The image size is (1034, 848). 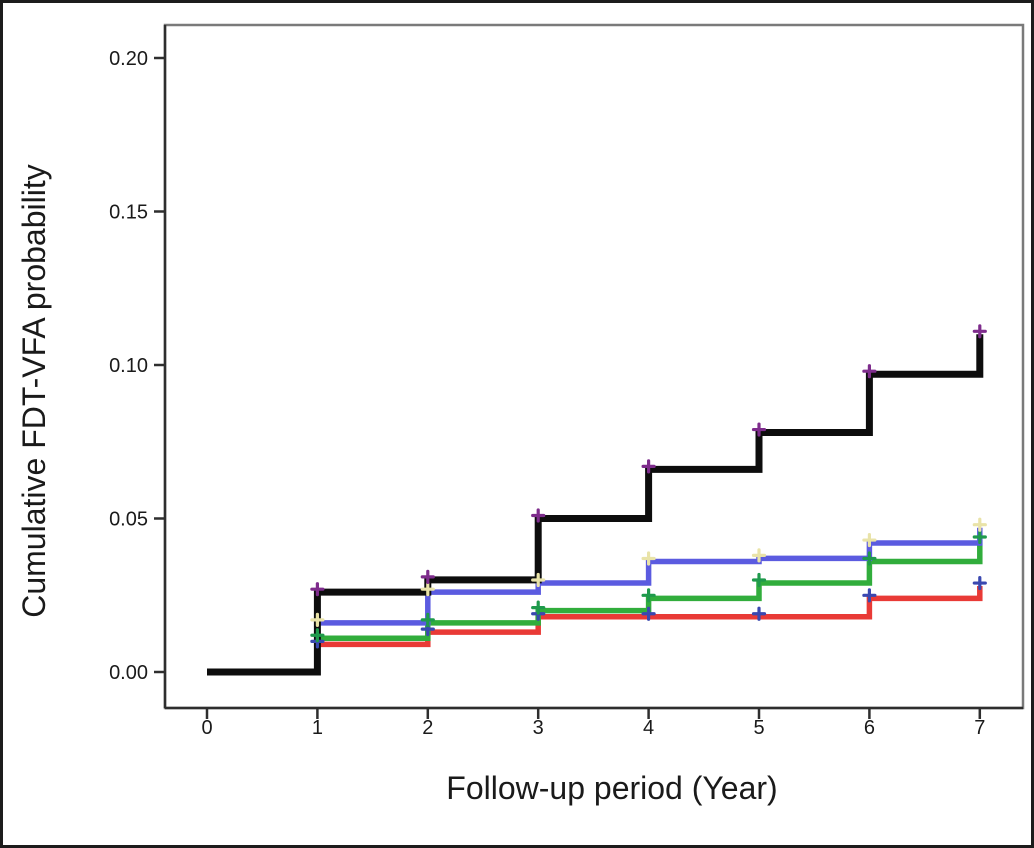 I want to click on x-tick-label: 5, so click(x=758, y=728).